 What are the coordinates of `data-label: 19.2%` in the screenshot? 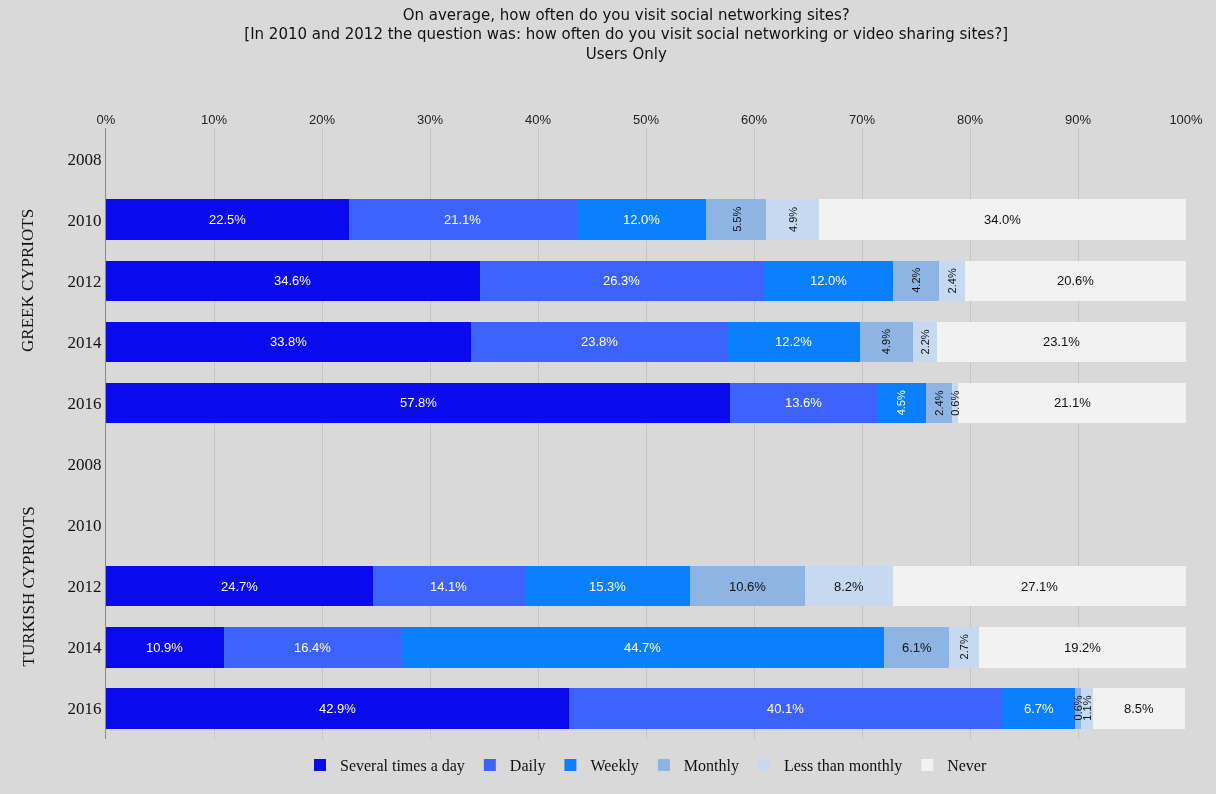 It's located at (1083, 647).